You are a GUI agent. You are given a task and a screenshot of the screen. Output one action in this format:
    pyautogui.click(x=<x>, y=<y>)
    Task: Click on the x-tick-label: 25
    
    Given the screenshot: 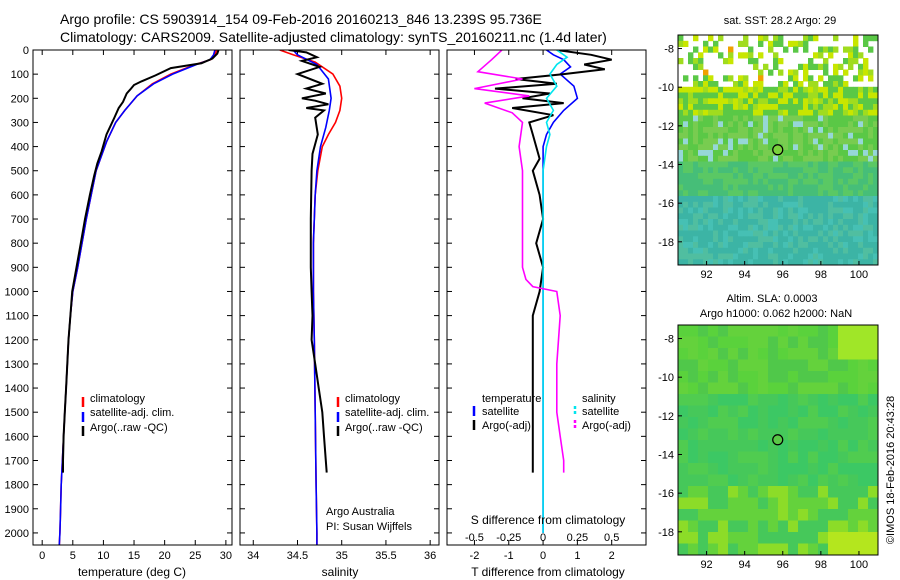 What is the action you would take?
    pyautogui.click(x=195, y=556)
    